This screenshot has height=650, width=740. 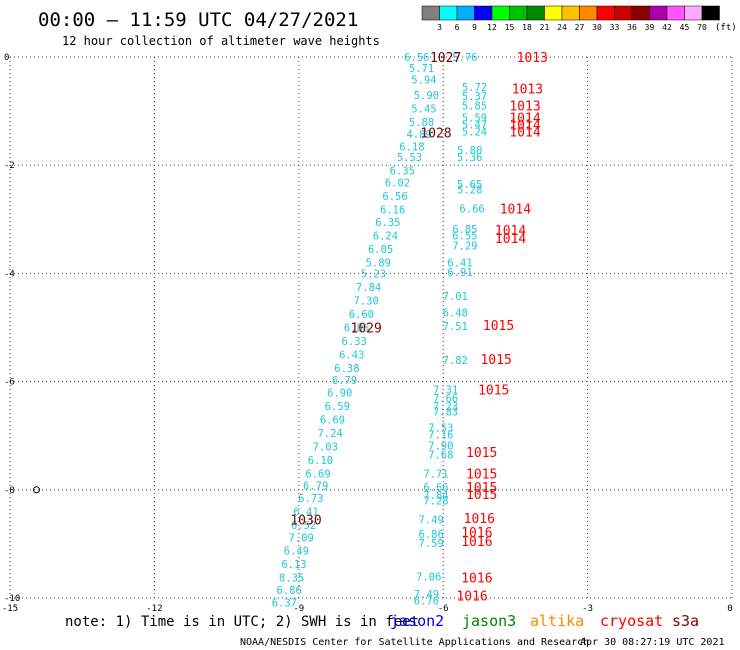 What do you see at coordinates (411, 147) in the screenshot?
I see `wave-height-label: 6.18` at bounding box center [411, 147].